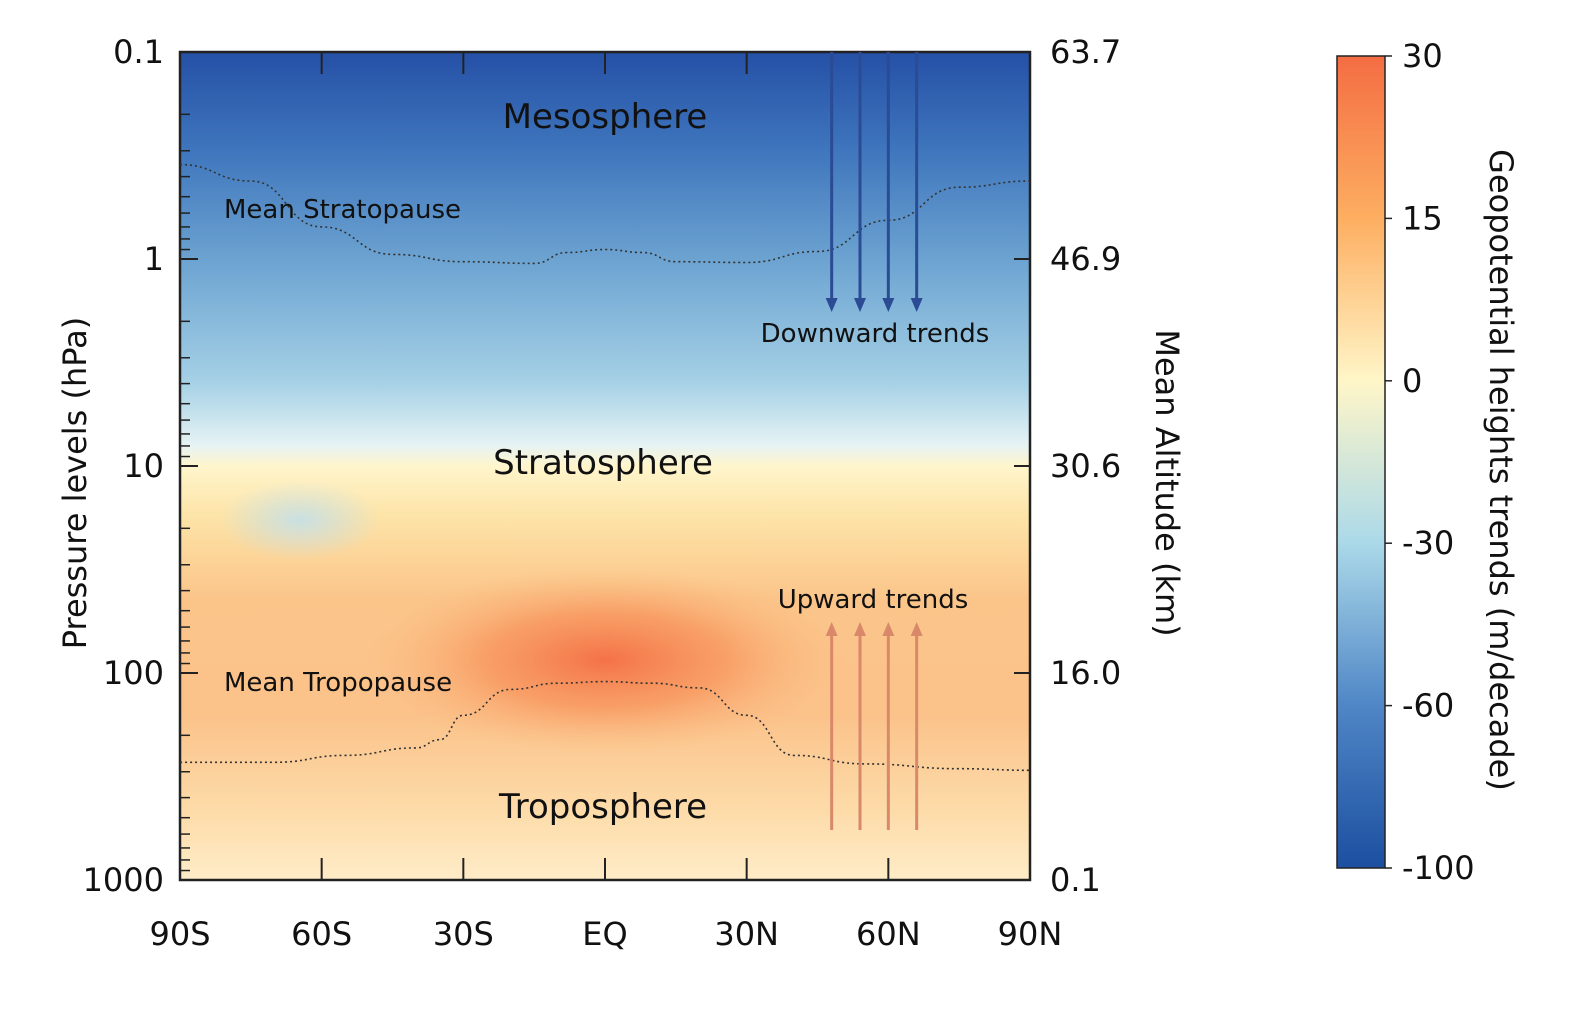 Image resolution: width=1586 pixels, height=1010 pixels. What do you see at coordinates (338, 683) in the screenshot?
I see `tropopause-label: Mean Tropopause` at bounding box center [338, 683].